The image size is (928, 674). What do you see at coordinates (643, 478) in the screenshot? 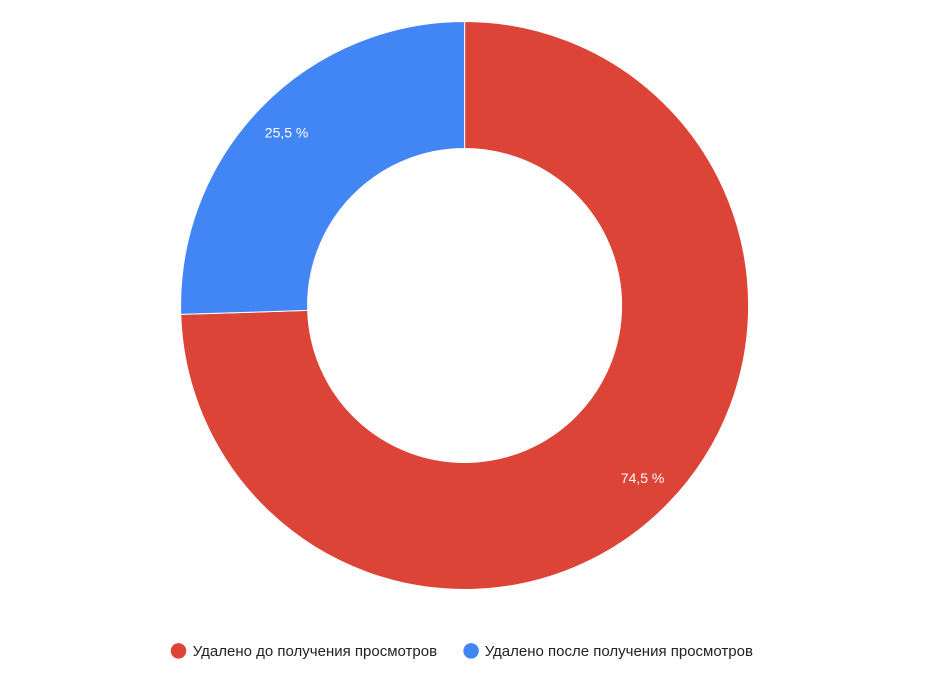
I see `svg-text: 74,5 %` at bounding box center [643, 478].